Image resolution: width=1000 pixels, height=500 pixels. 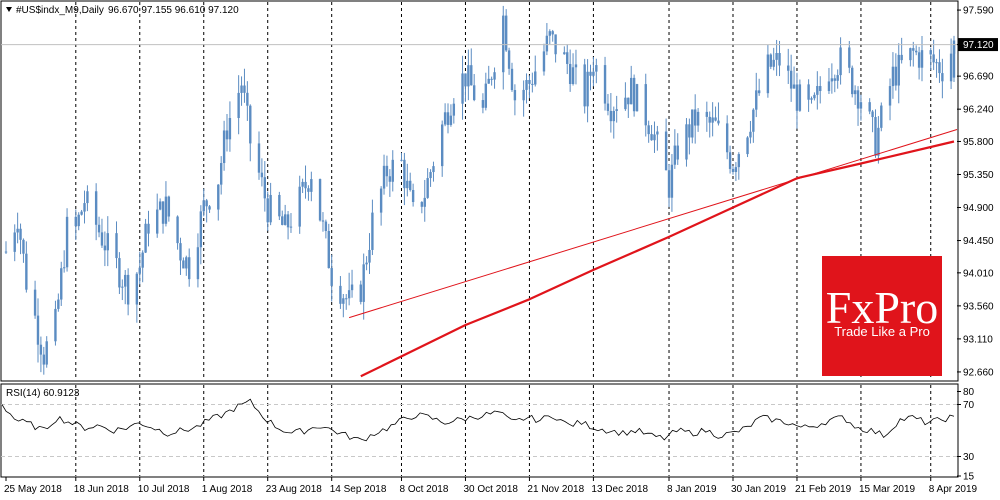 I want to click on time-tick-label: 18 Jun 2018, so click(x=101, y=489).